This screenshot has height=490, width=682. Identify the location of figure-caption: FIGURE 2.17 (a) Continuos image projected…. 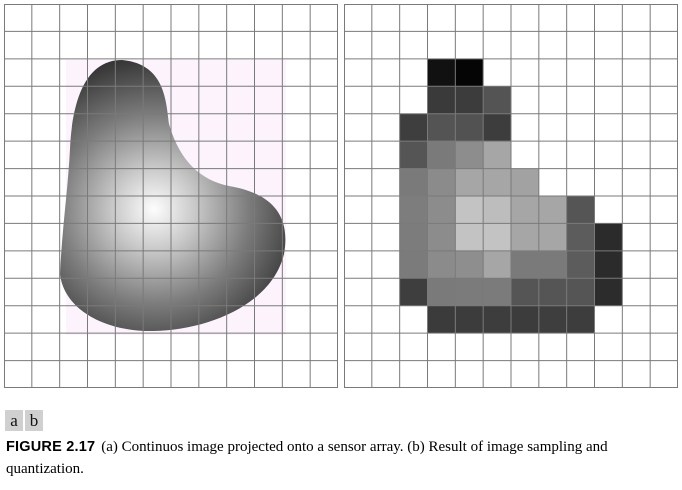
(343, 458).